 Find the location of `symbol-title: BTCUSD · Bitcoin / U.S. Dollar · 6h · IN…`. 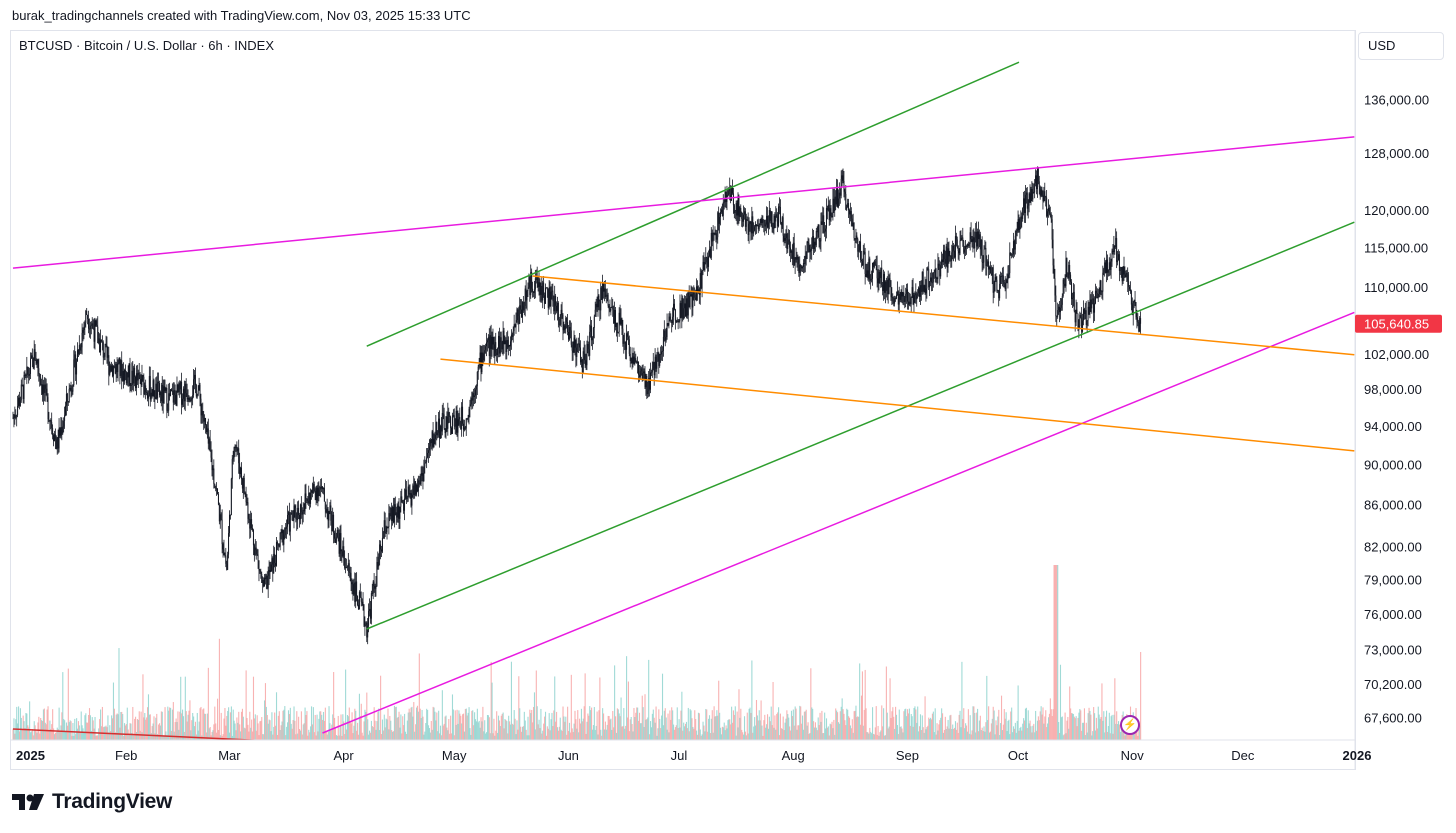

symbol-title: BTCUSD · Bitcoin / U.S. Dollar · 6h · IN… is located at coordinates (146, 45).